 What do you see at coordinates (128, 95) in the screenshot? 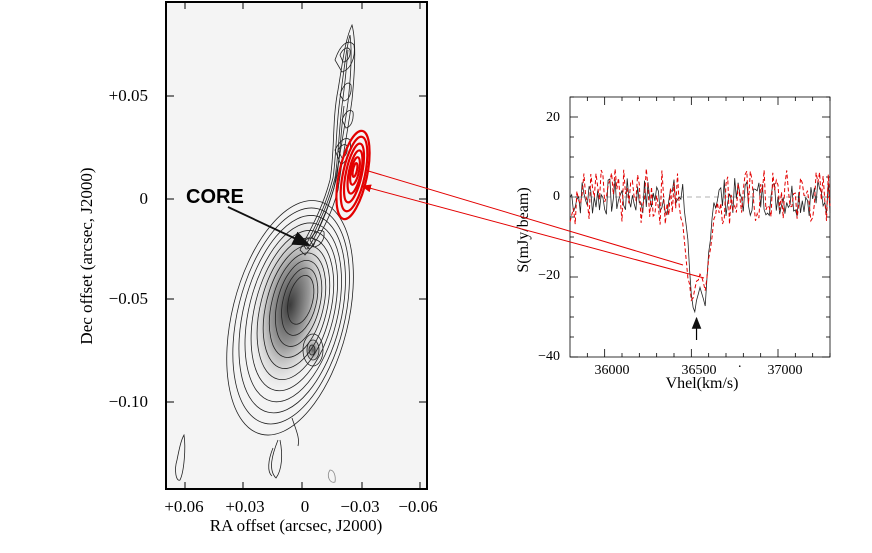
I see `map-ytick-label: +0.05` at bounding box center [128, 95].